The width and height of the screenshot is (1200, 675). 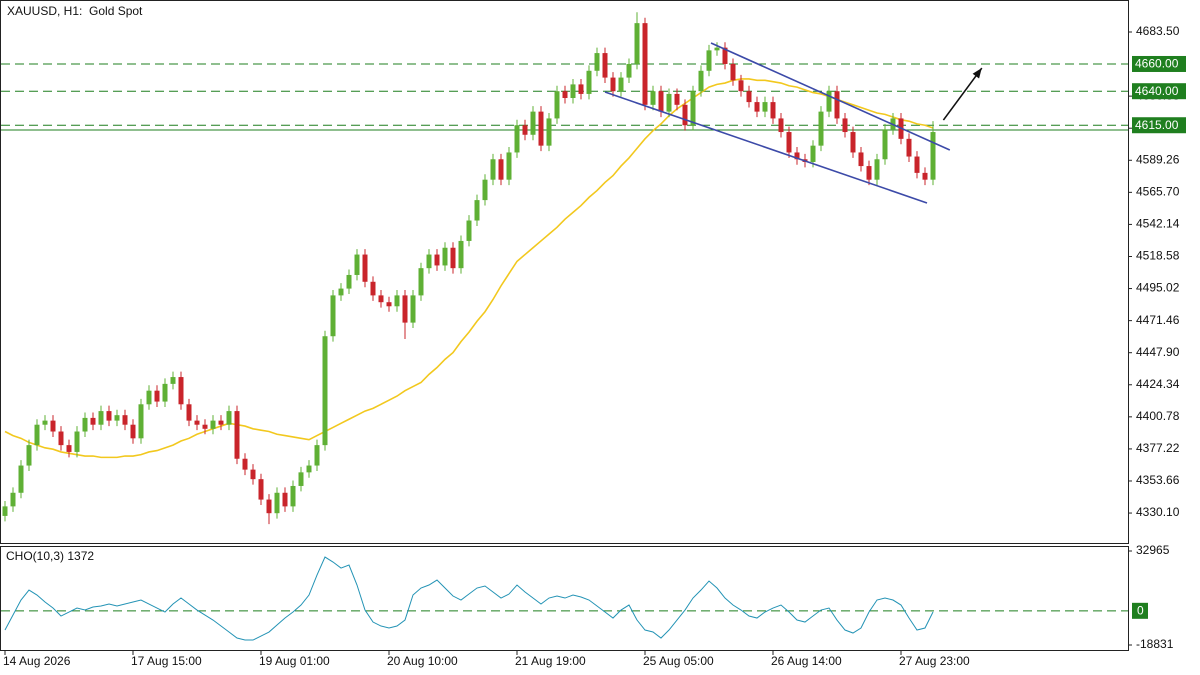 I want to click on y-tick-label: 4589.26, so click(x=1158, y=159).